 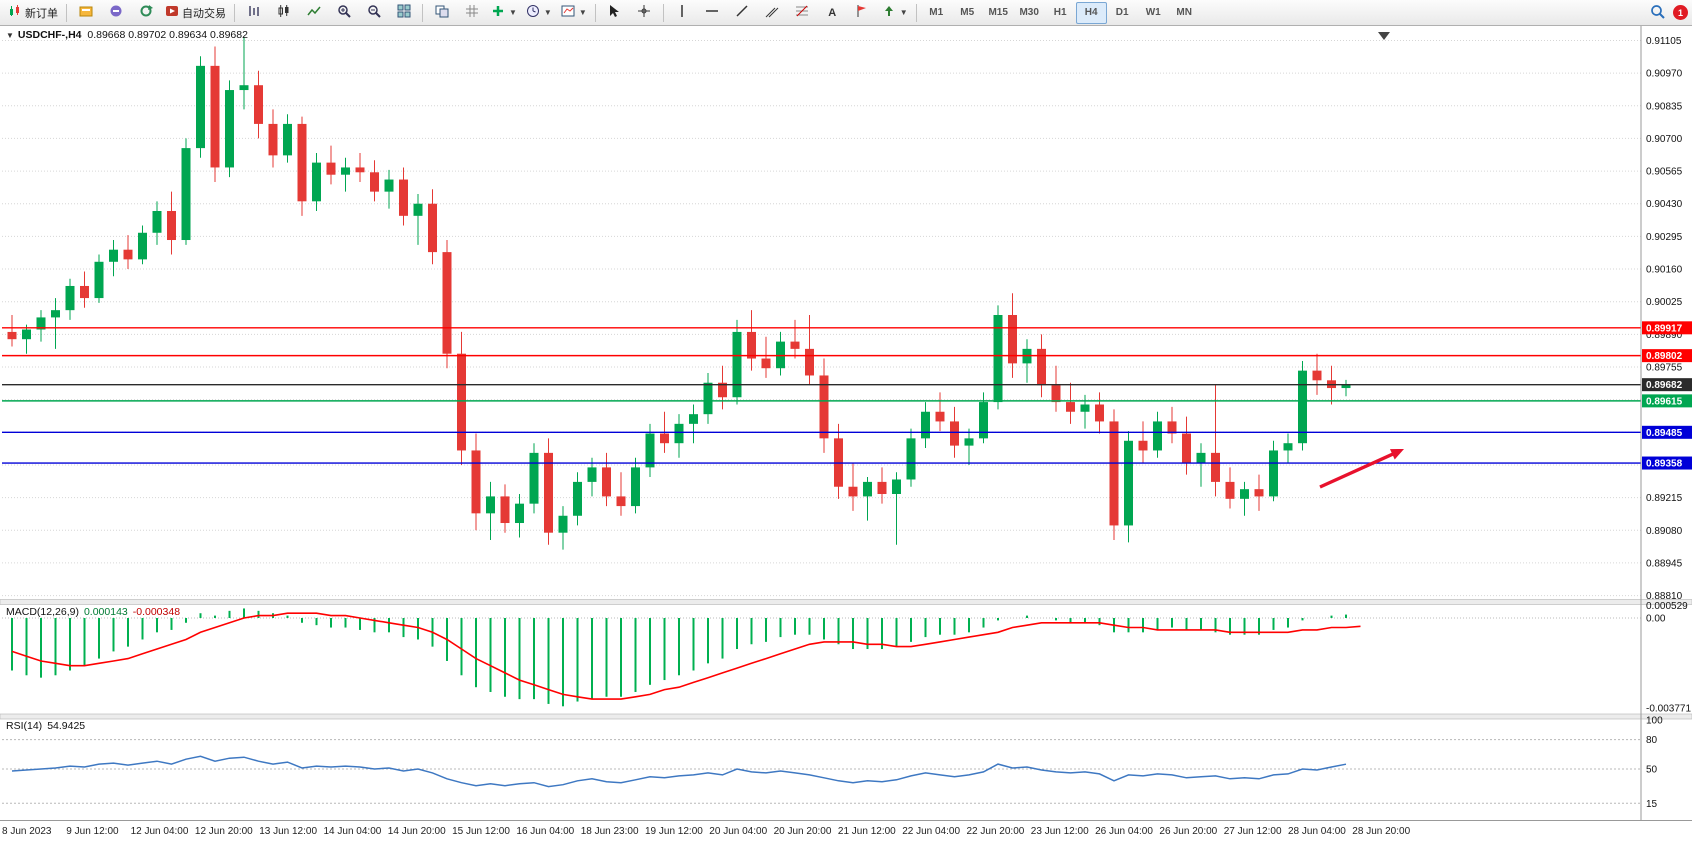 I want to click on trend-arrow-head, so click(x=1397, y=454).